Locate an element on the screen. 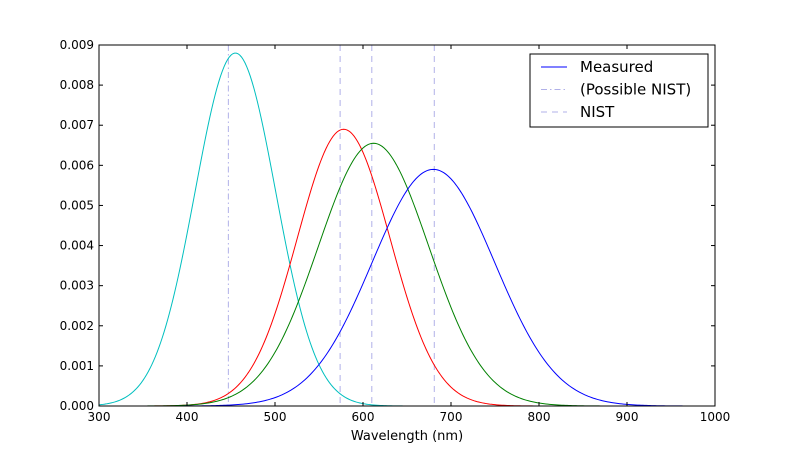  x-tick-label: 600 is located at coordinates (363, 417).